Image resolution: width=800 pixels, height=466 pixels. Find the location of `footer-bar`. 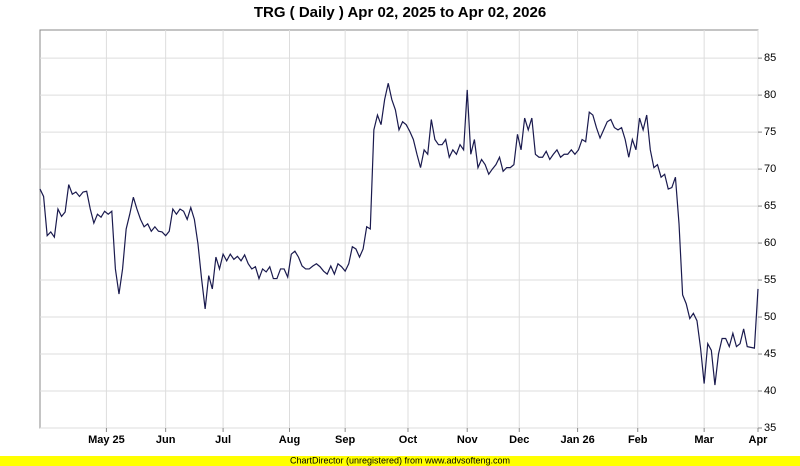

footer-bar is located at coordinates (400, 461).